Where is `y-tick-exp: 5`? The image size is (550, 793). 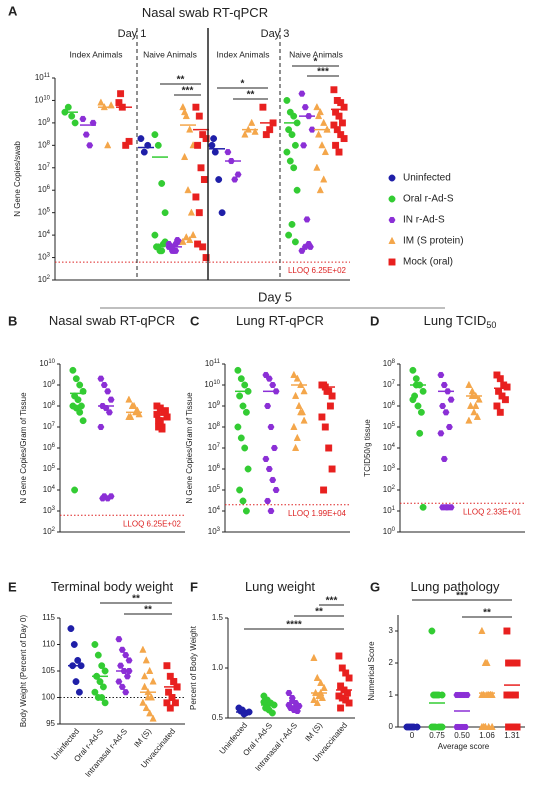
y-tick-exp: 5 is located at coordinates (394, 425).